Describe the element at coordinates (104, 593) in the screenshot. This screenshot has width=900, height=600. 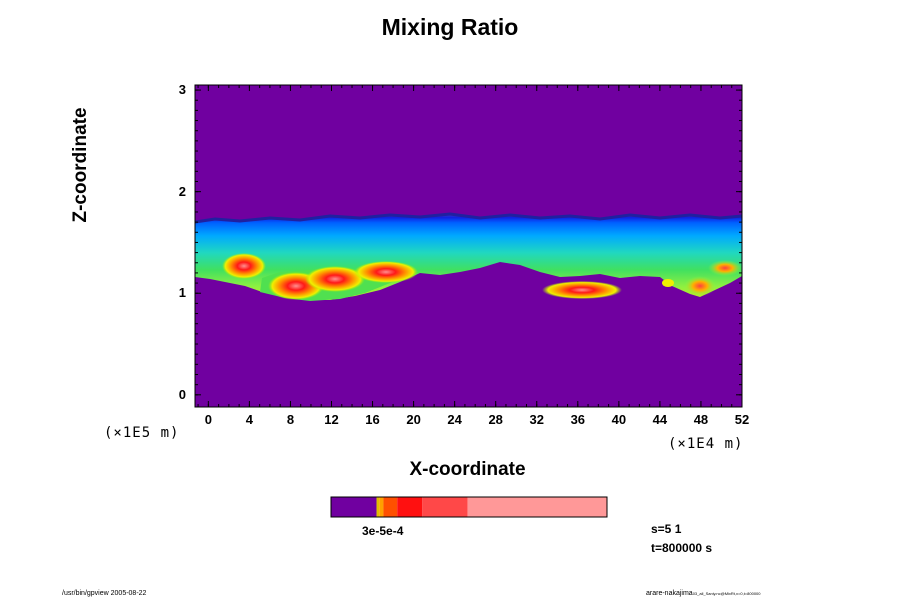
I see `footer-left: /usr/bin/gpview 2005-08-22` at that location.